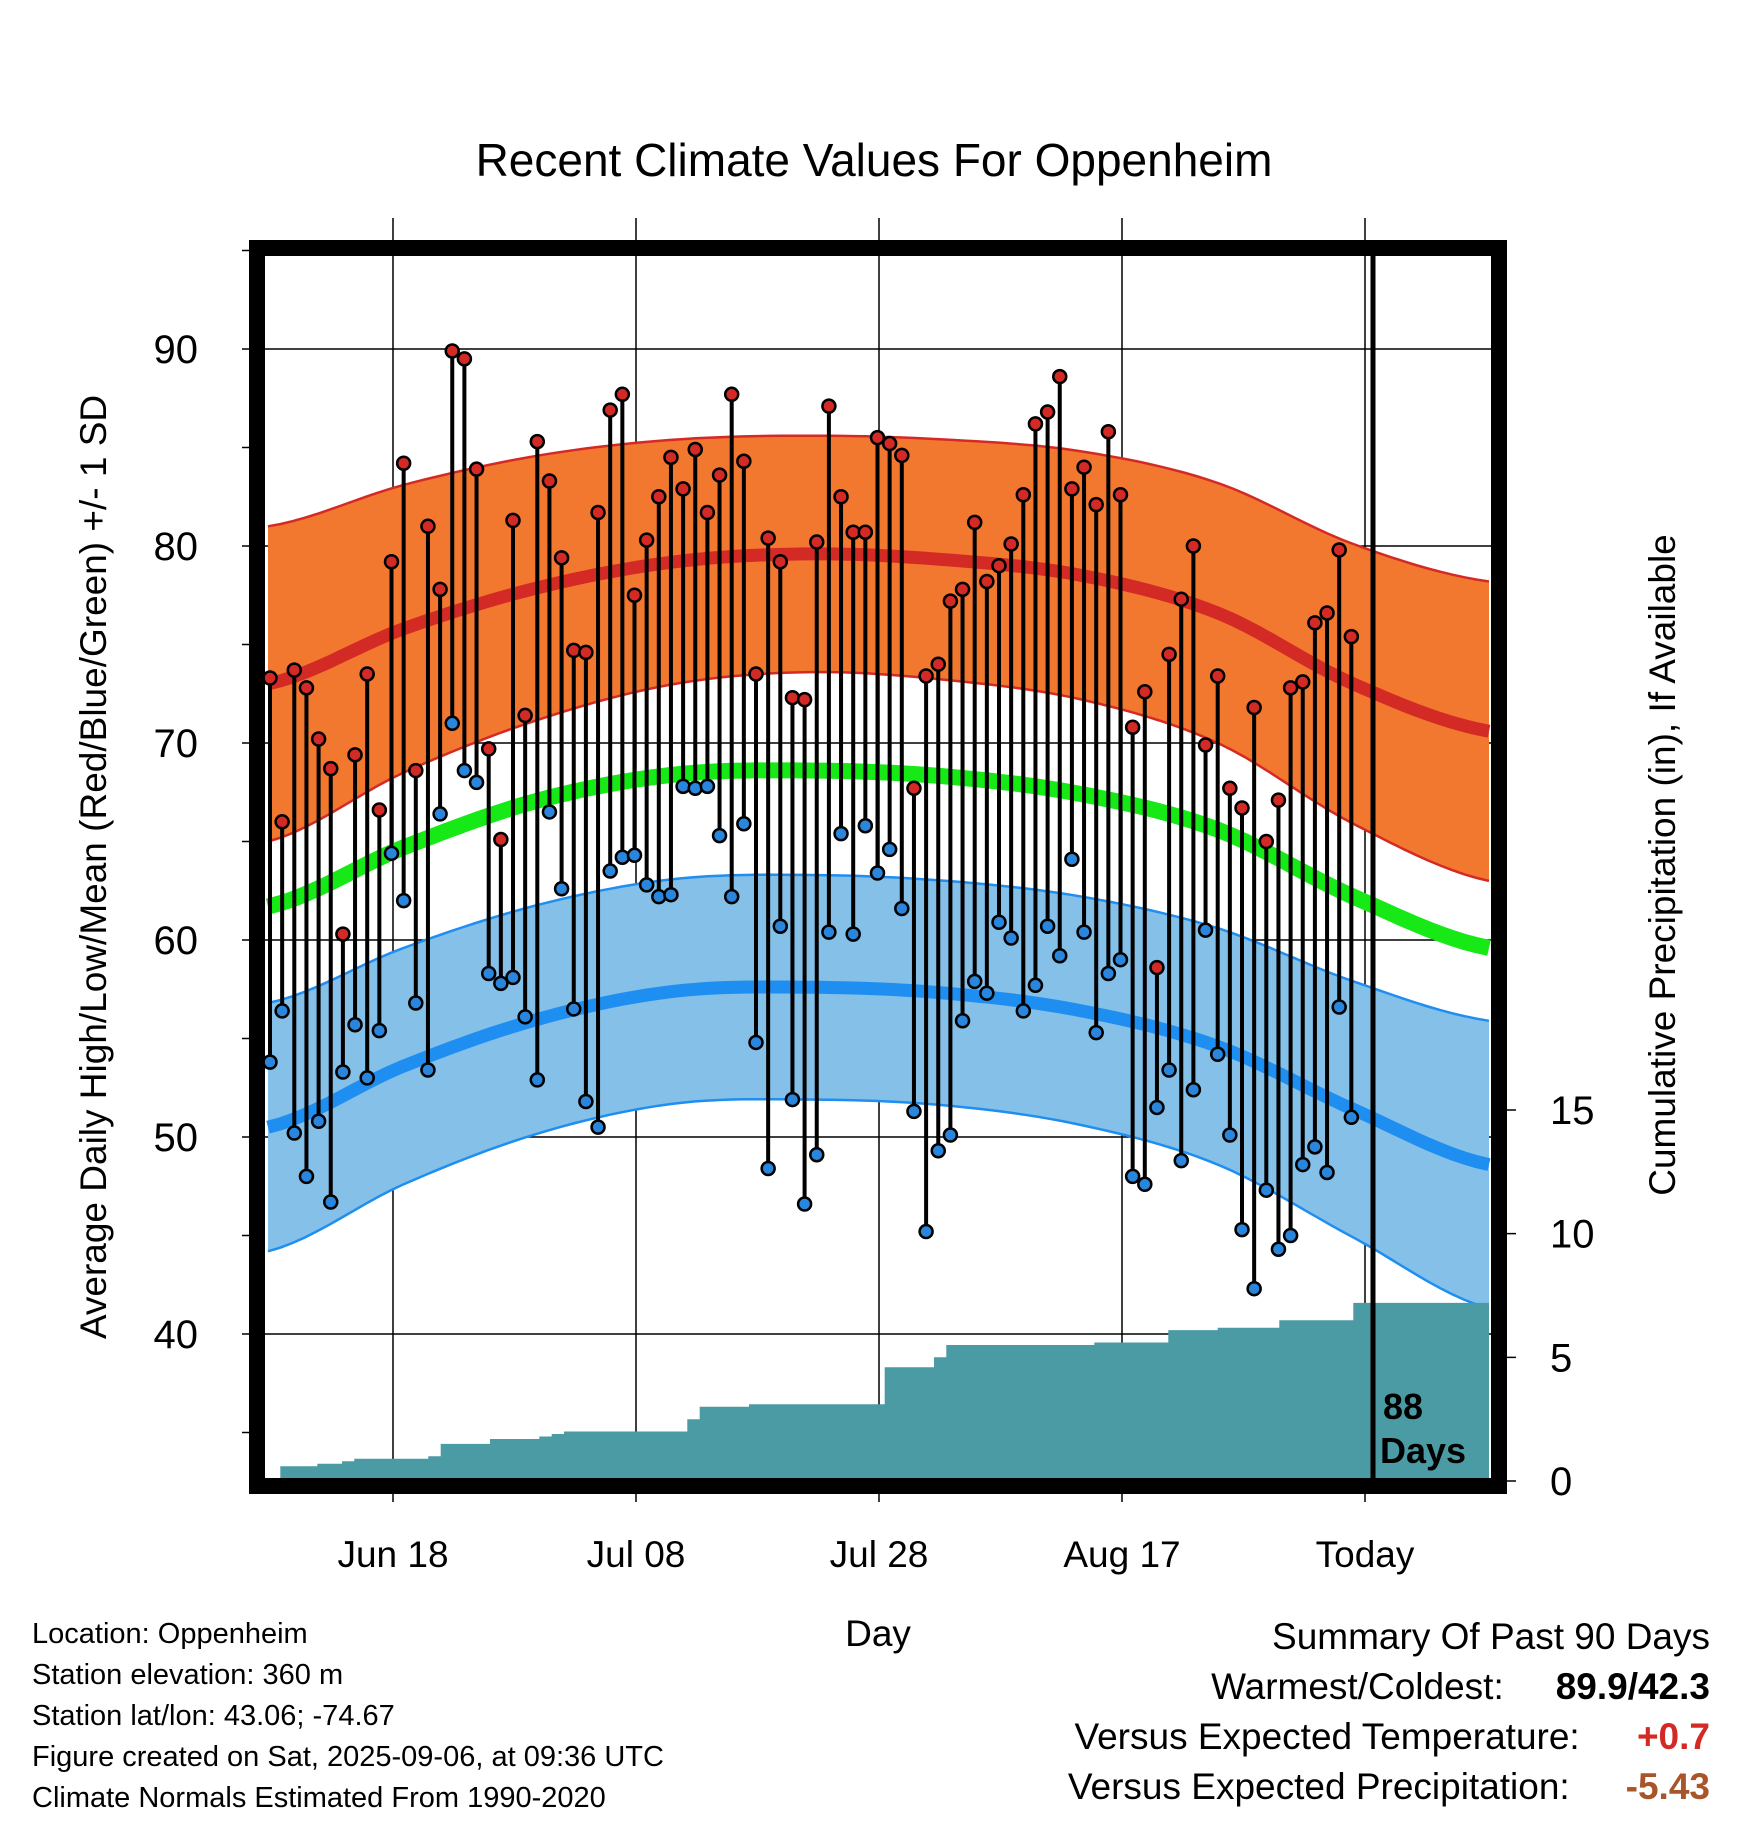 Image resolution: width=1748 pixels, height=1828 pixels. Describe the element at coordinates (1572, 1111) in the screenshot. I see `y2-tick-label: 15` at that location.